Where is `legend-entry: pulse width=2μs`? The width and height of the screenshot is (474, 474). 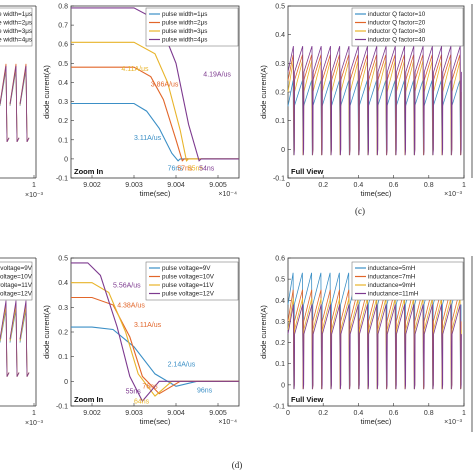 legend-entry: pulse width=2μs is located at coordinates (16, 23).